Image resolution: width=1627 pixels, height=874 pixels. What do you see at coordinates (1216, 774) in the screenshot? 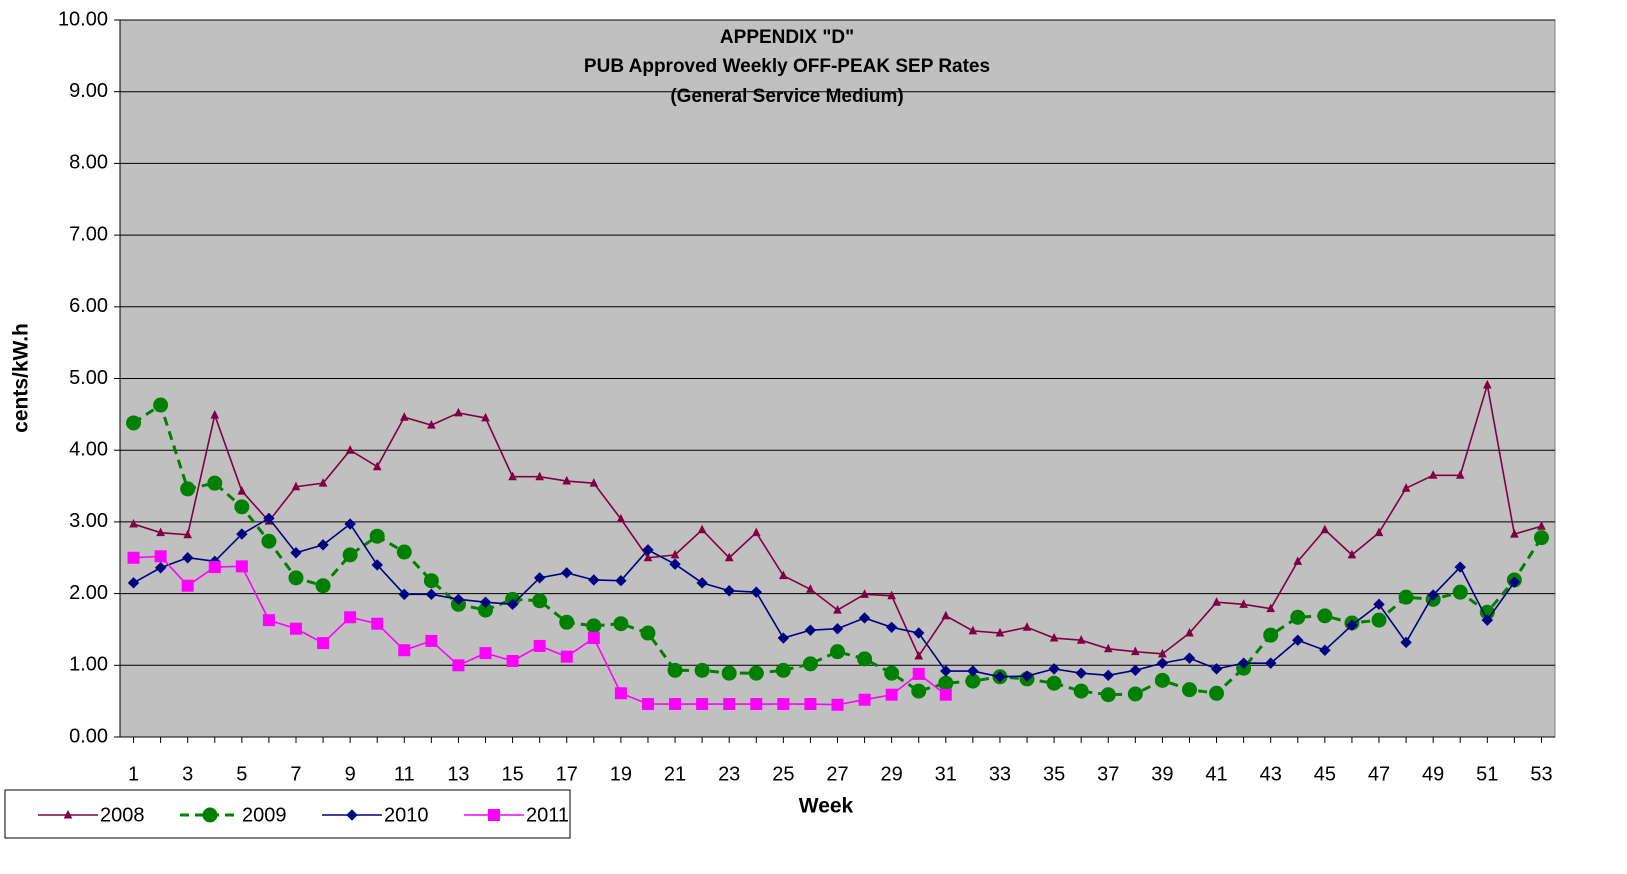
I see `x-tick-label: 41` at bounding box center [1216, 774].